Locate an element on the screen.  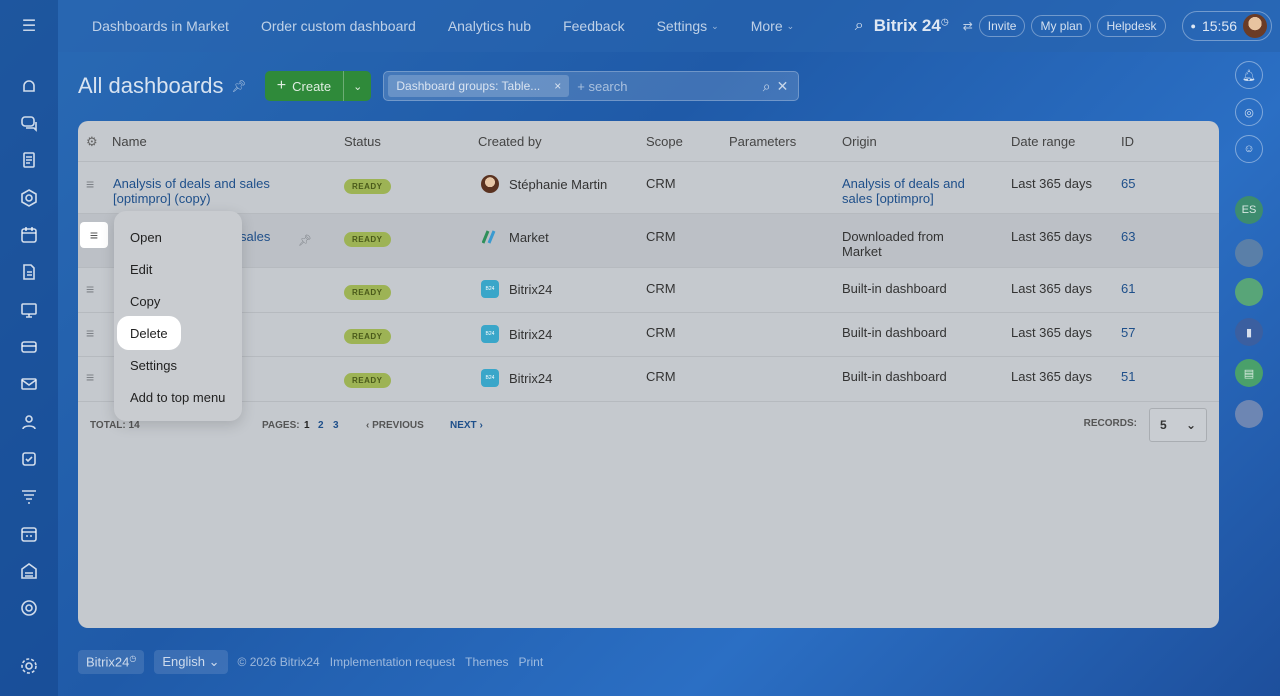
funnel-icon is located at coordinates (29, 496).